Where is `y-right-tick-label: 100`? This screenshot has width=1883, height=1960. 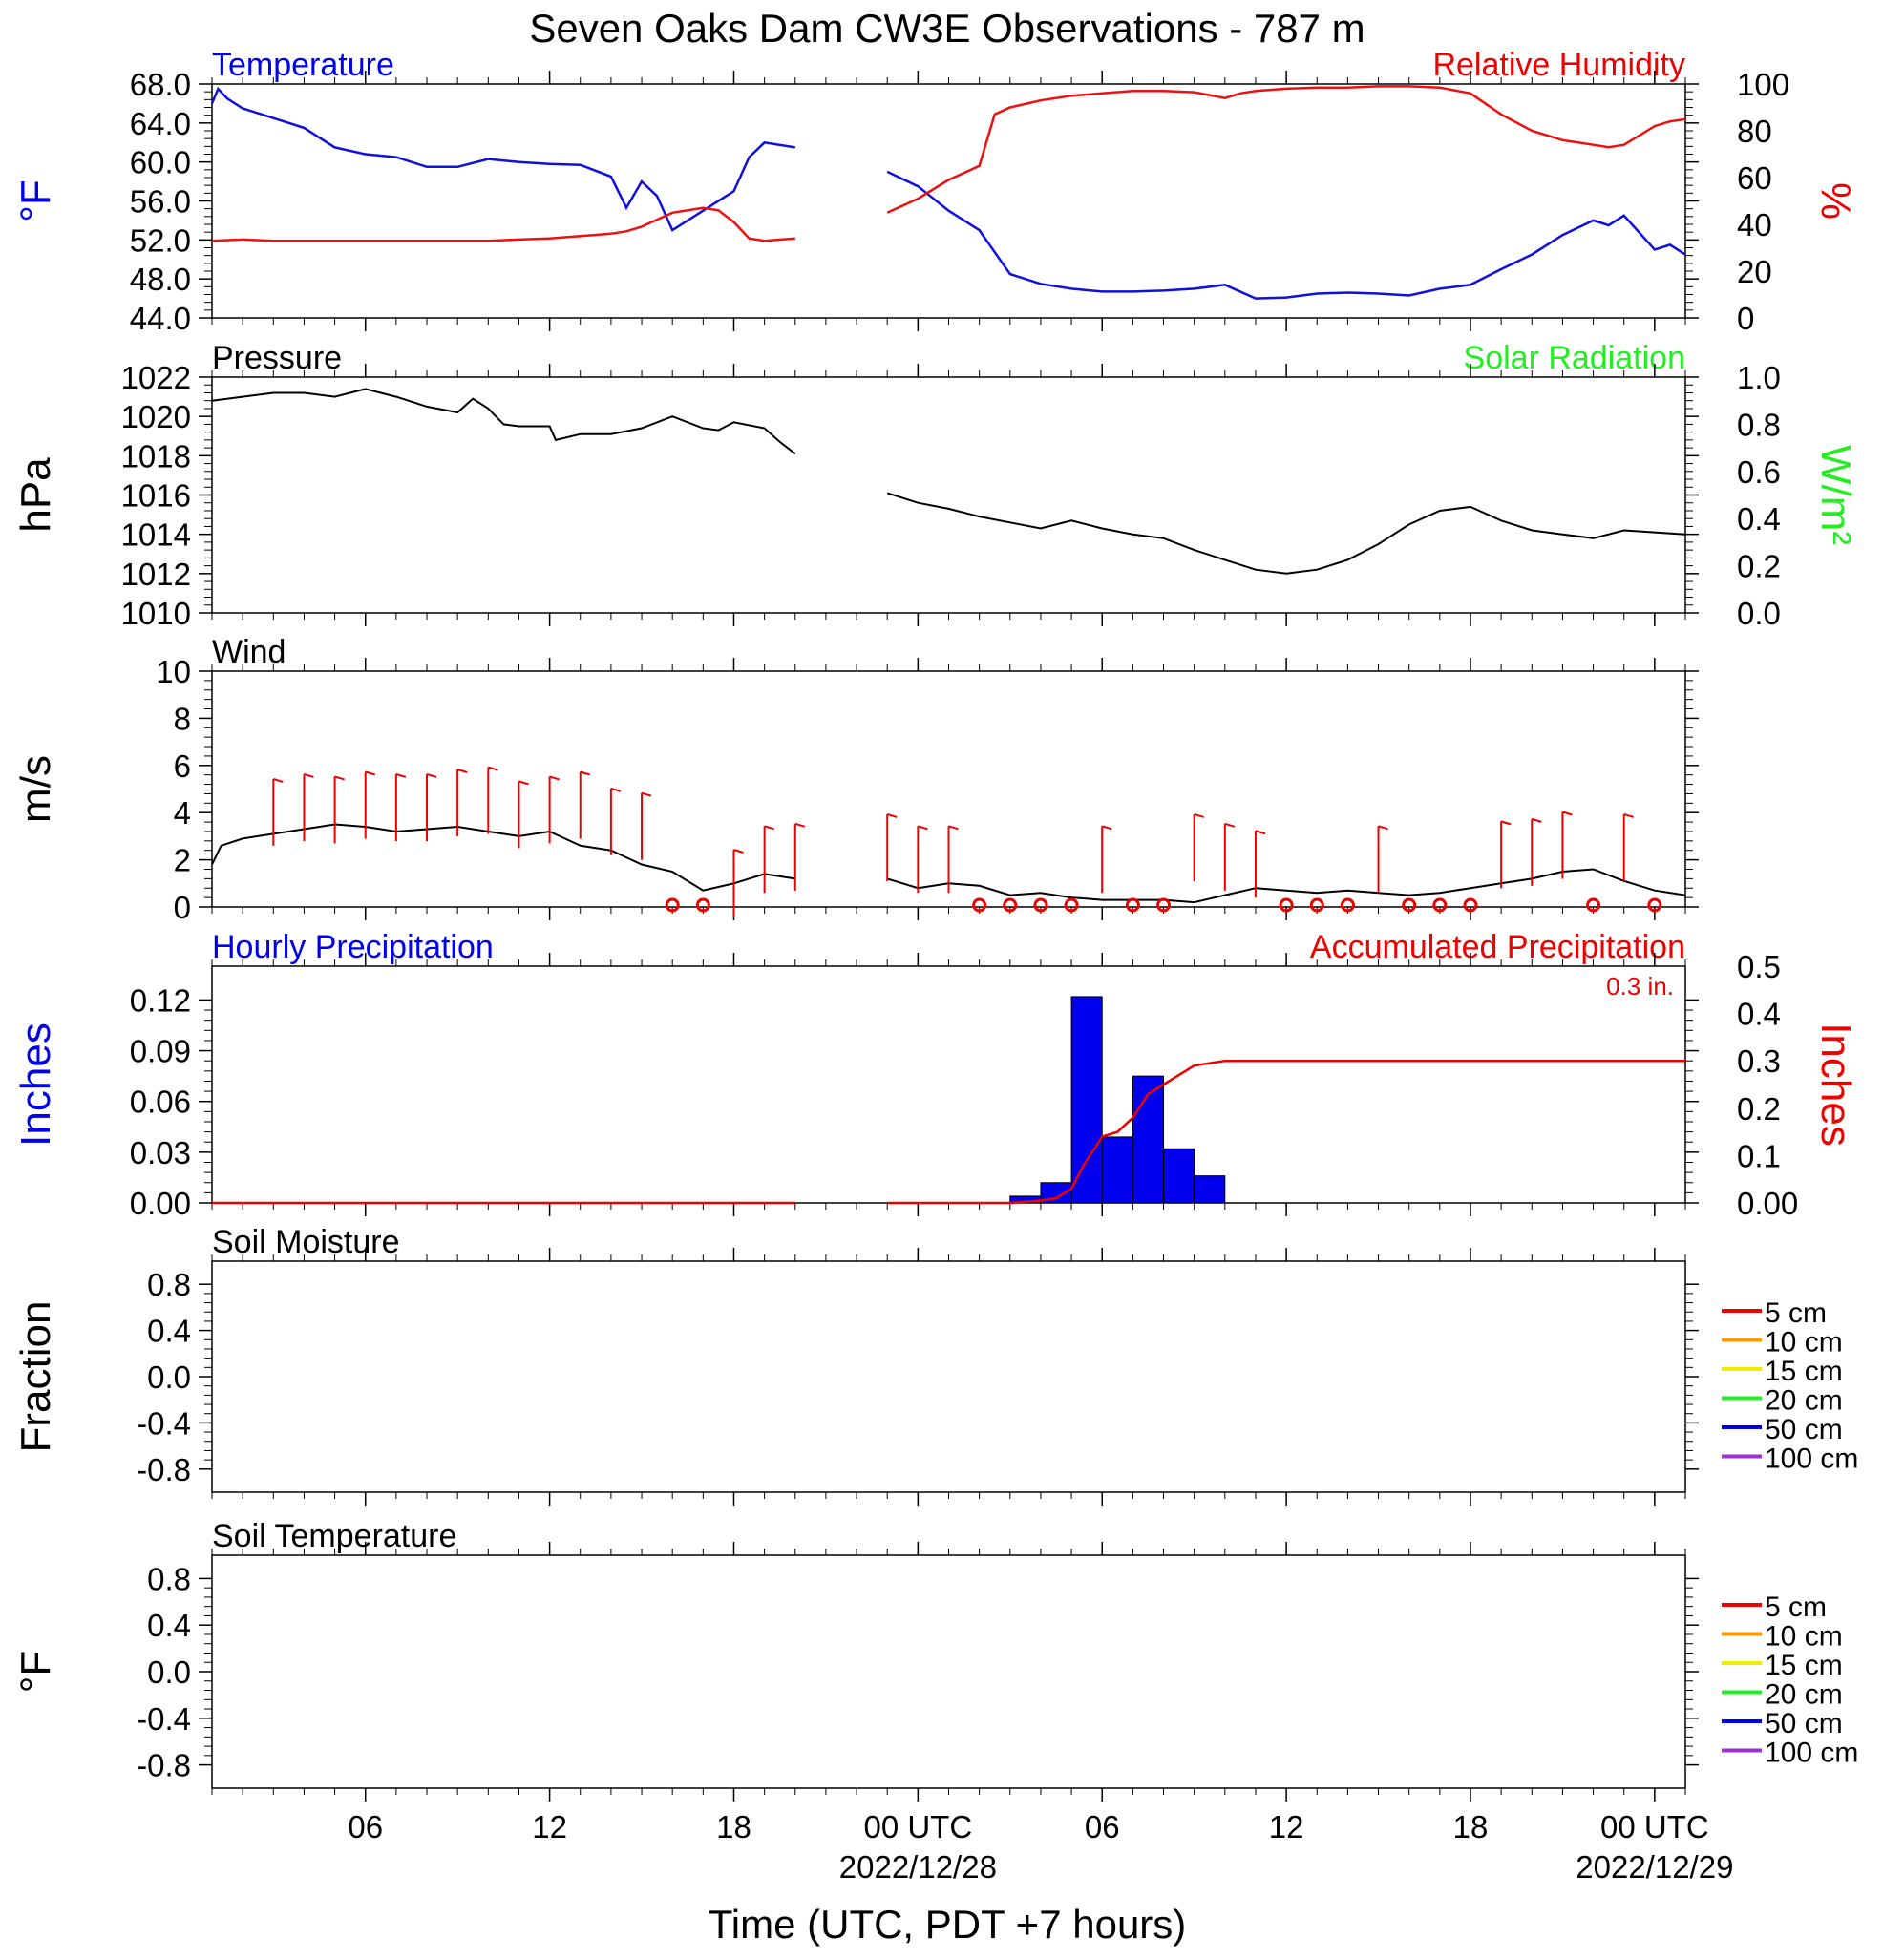 y-right-tick-label: 100 is located at coordinates (1763, 84).